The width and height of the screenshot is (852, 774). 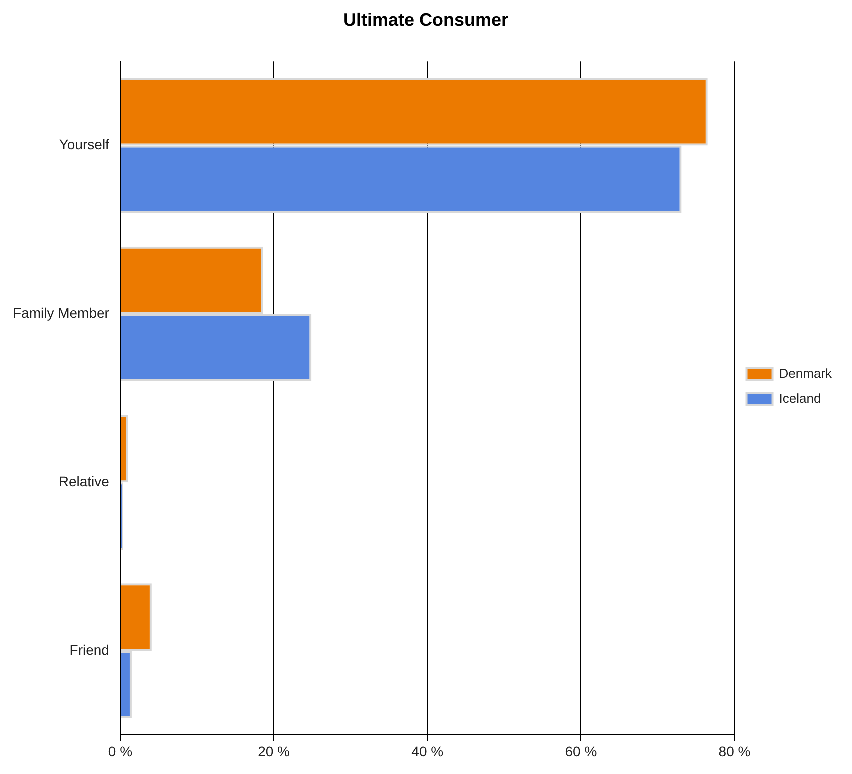 What do you see at coordinates (581, 751) in the screenshot?
I see `x-tick-label: 60 %` at bounding box center [581, 751].